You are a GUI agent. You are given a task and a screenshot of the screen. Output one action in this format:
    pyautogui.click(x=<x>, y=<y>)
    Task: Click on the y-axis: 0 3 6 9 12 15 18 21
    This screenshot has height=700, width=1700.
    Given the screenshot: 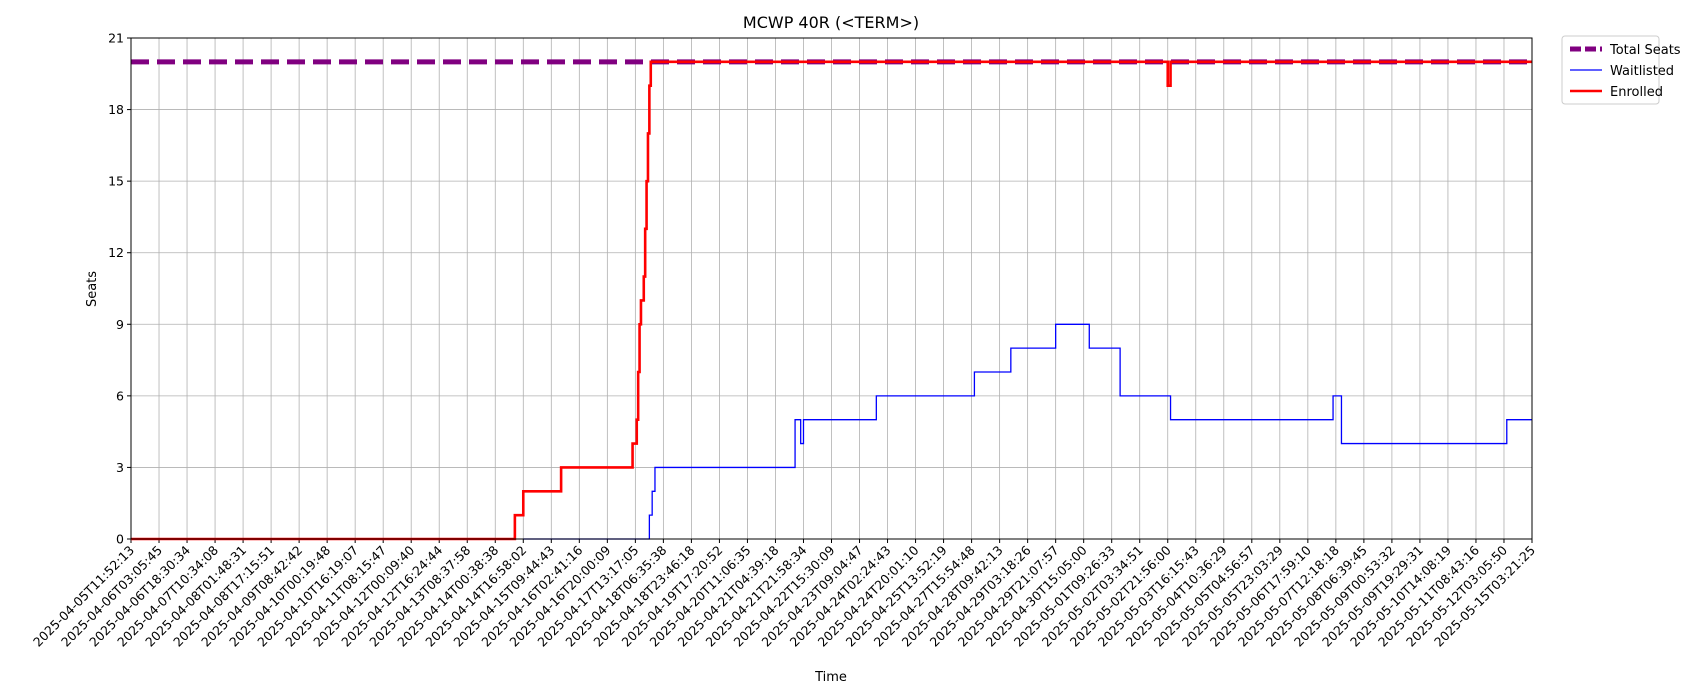 What is the action you would take?
    pyautogui.click(x=119, y=289)
    